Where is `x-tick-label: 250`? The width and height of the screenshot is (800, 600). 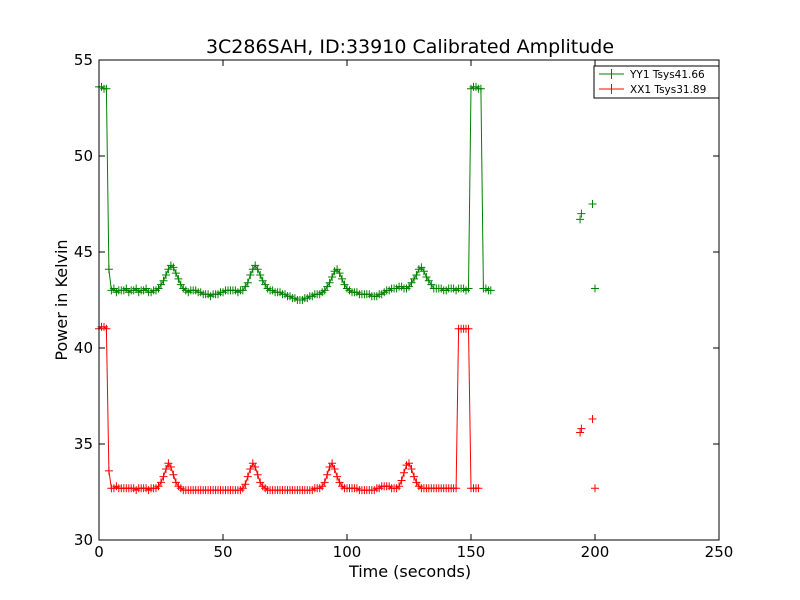 x-tick-label: 250 is located at coordinates (719, 552).